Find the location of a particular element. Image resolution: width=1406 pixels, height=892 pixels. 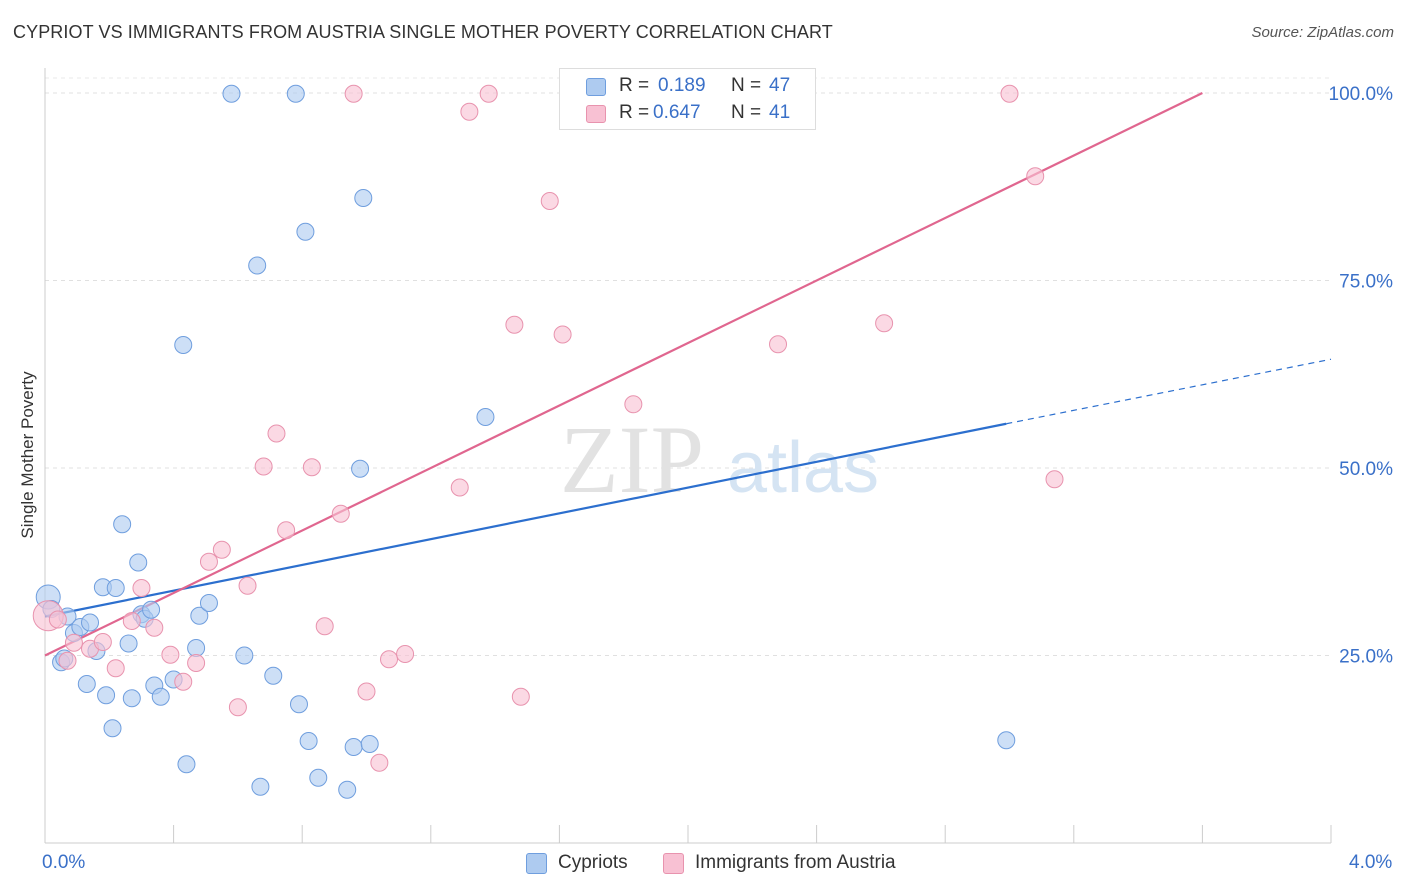

y-tick-label: 50.0% is located at coordinates (1366, 469).